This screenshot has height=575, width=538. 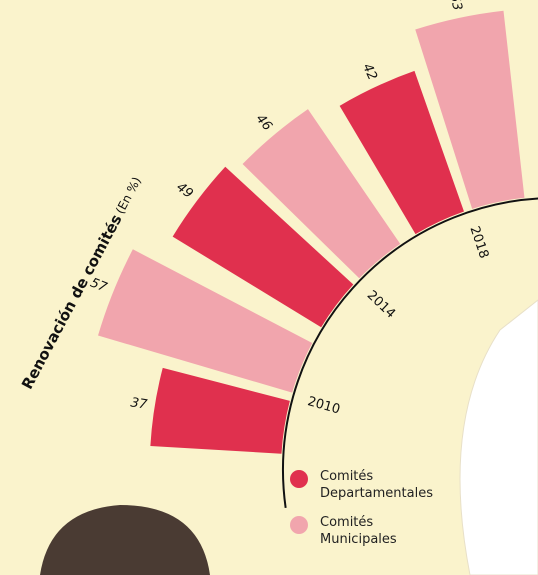 What do you see at coordinates (358, 531) in the screenshot?
I see `legend-label: Comités Municipales` at bounding box center [358, 531].